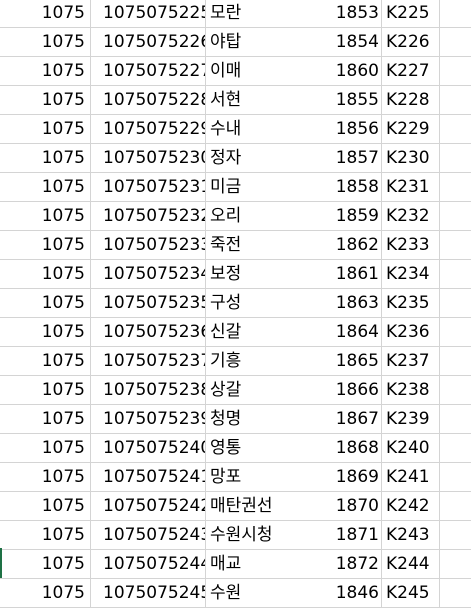 The width and height of the screenshot is (471, 610). What do you see at coordinates (411, 13) in the screenshot?
I see `cell-station-code: K225` at bounding box center [411, 13].